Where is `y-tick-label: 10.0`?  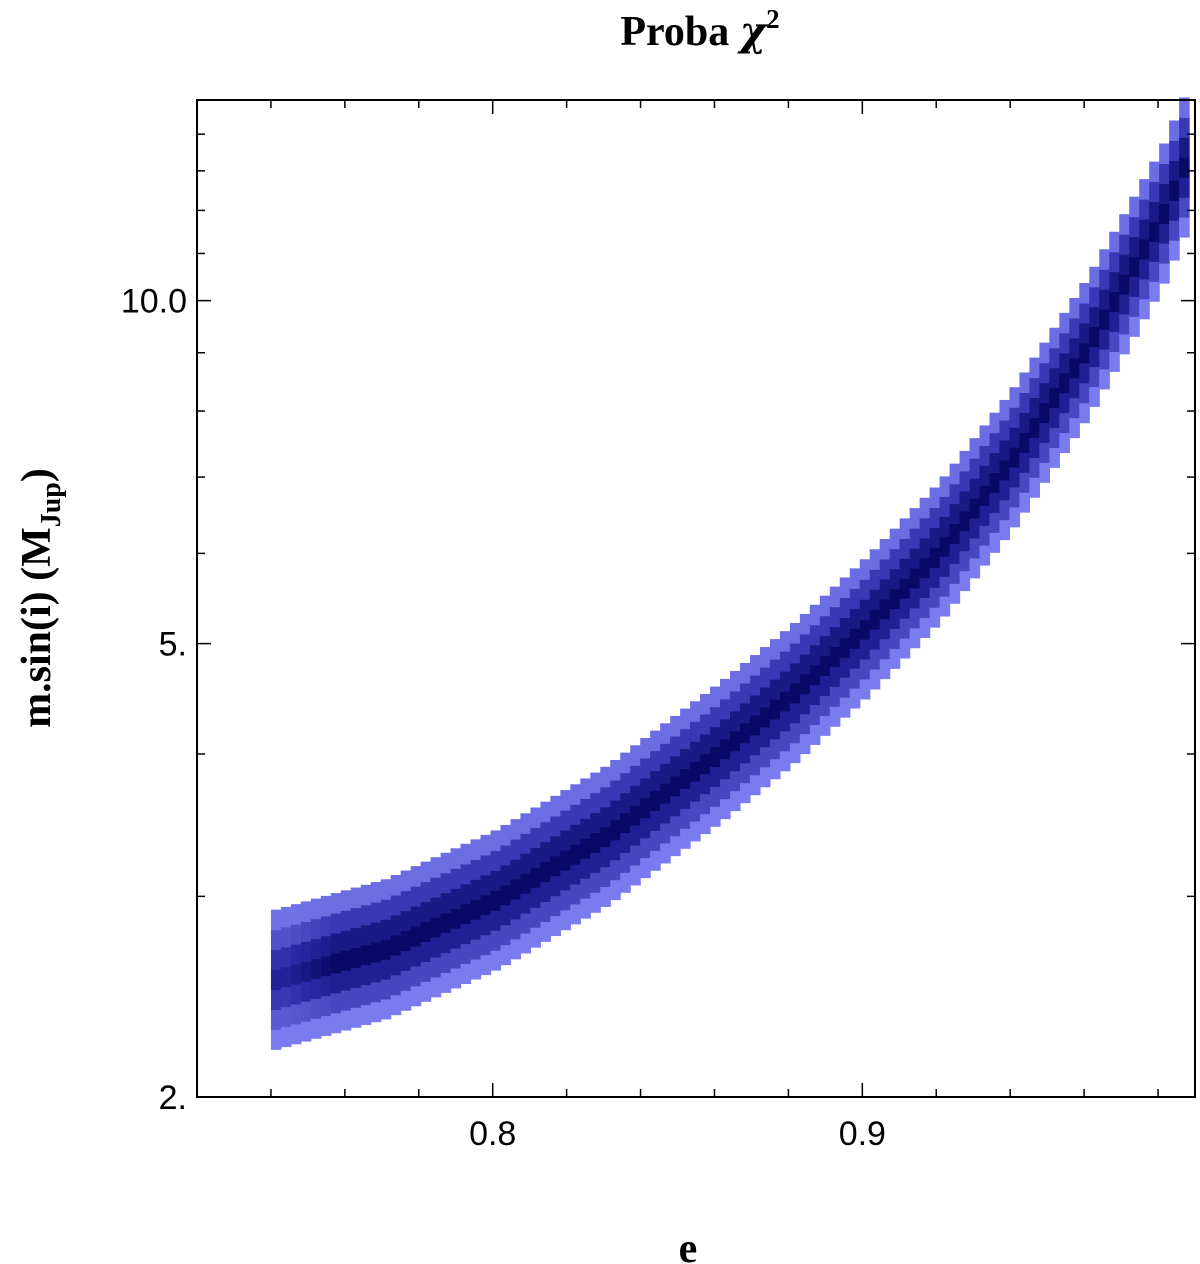
y-tick-label: 10.0 is located at coordinates (154, 302).